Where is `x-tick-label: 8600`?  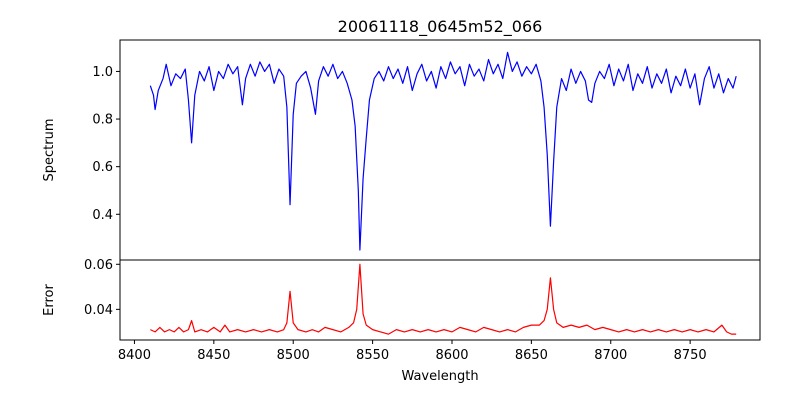
x-tick-label: 8600 is located at coordinates (451, 355).